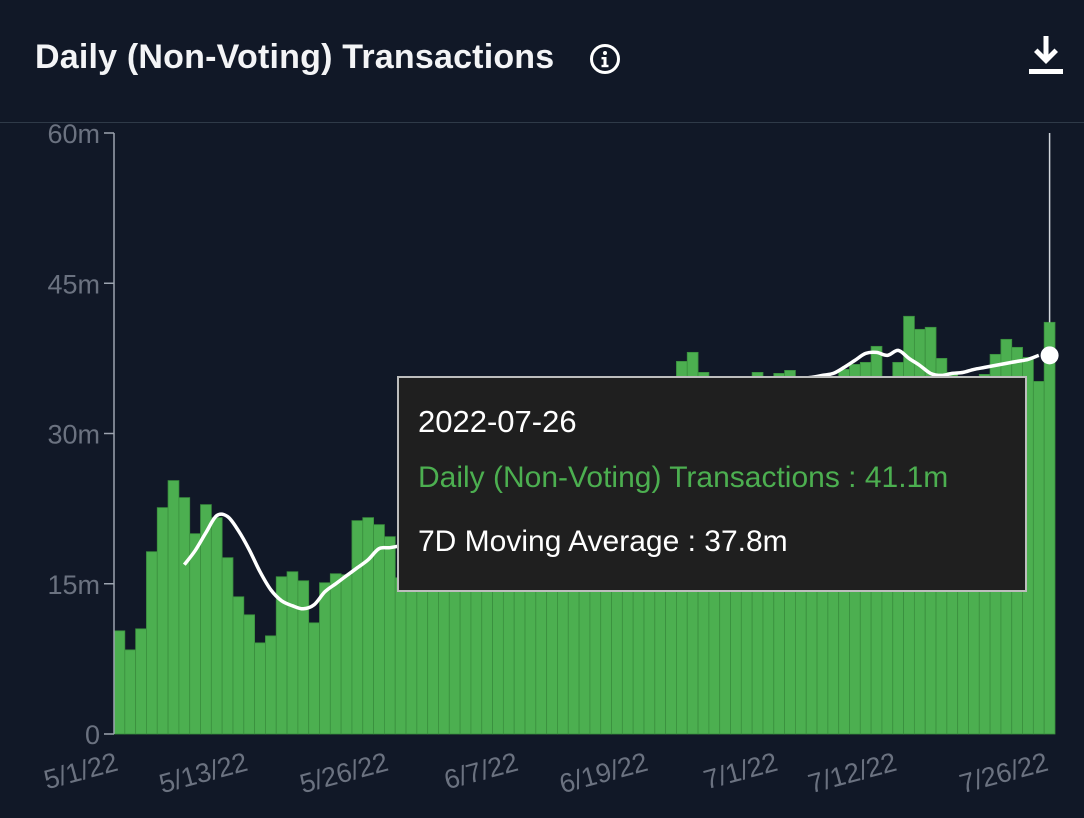 This screenshot has height=818, width=1084. Describe the element at coordinates (73, 136) in the screenshot. I see `y-tick-label: 60m` at that location.